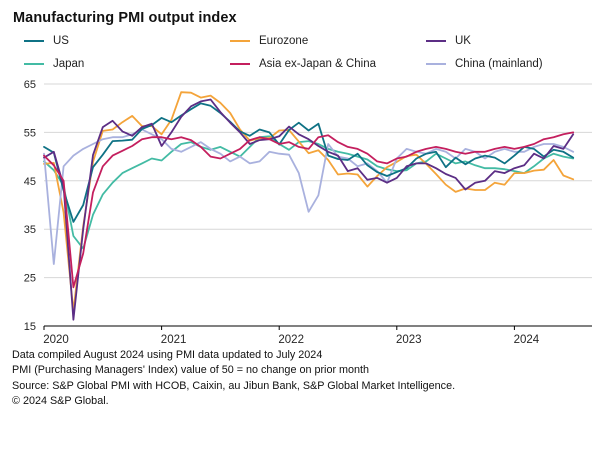  Describe the element at coordinates (127, 41) in the screenshot. I see `legend-item-us: US` at that location.